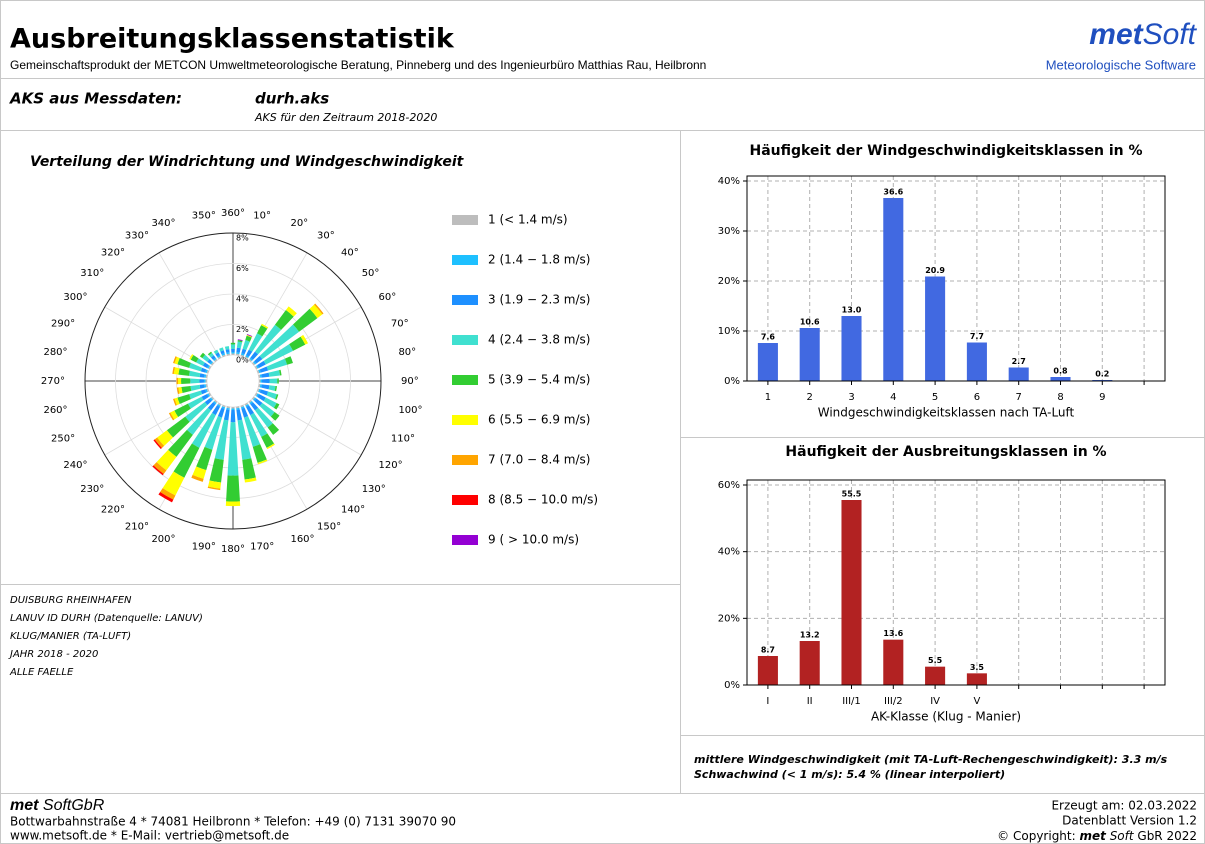 The image size is (1205, 844). Describe the element at coordinates (242, 238) in the screenshot. I see `r-tick-label: 8%` at that location.